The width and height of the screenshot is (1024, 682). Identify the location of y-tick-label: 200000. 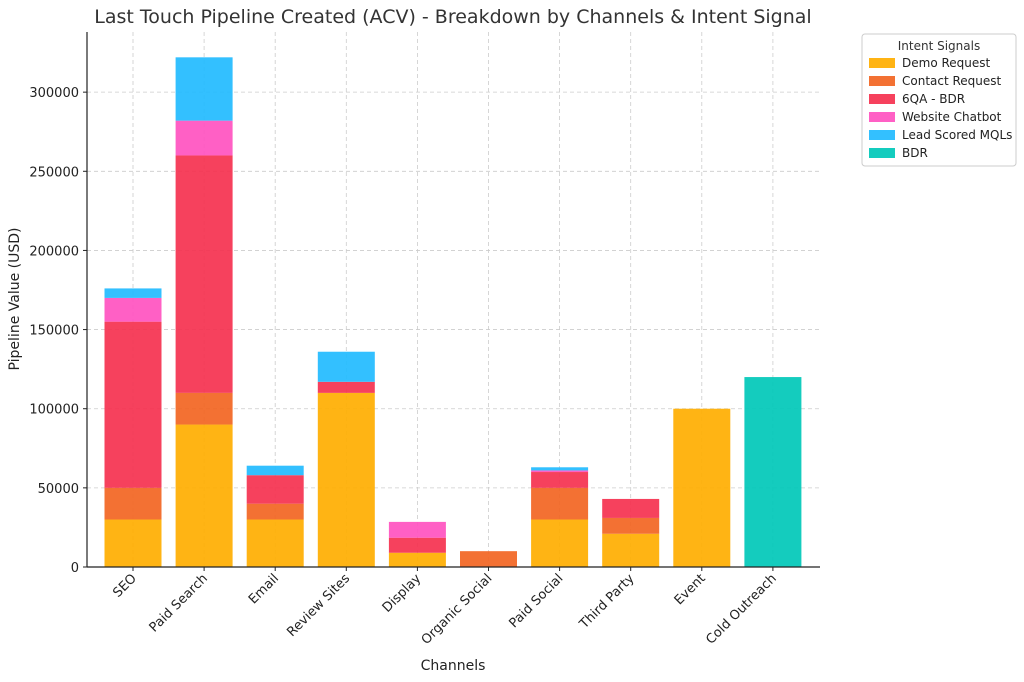
(54, 251).